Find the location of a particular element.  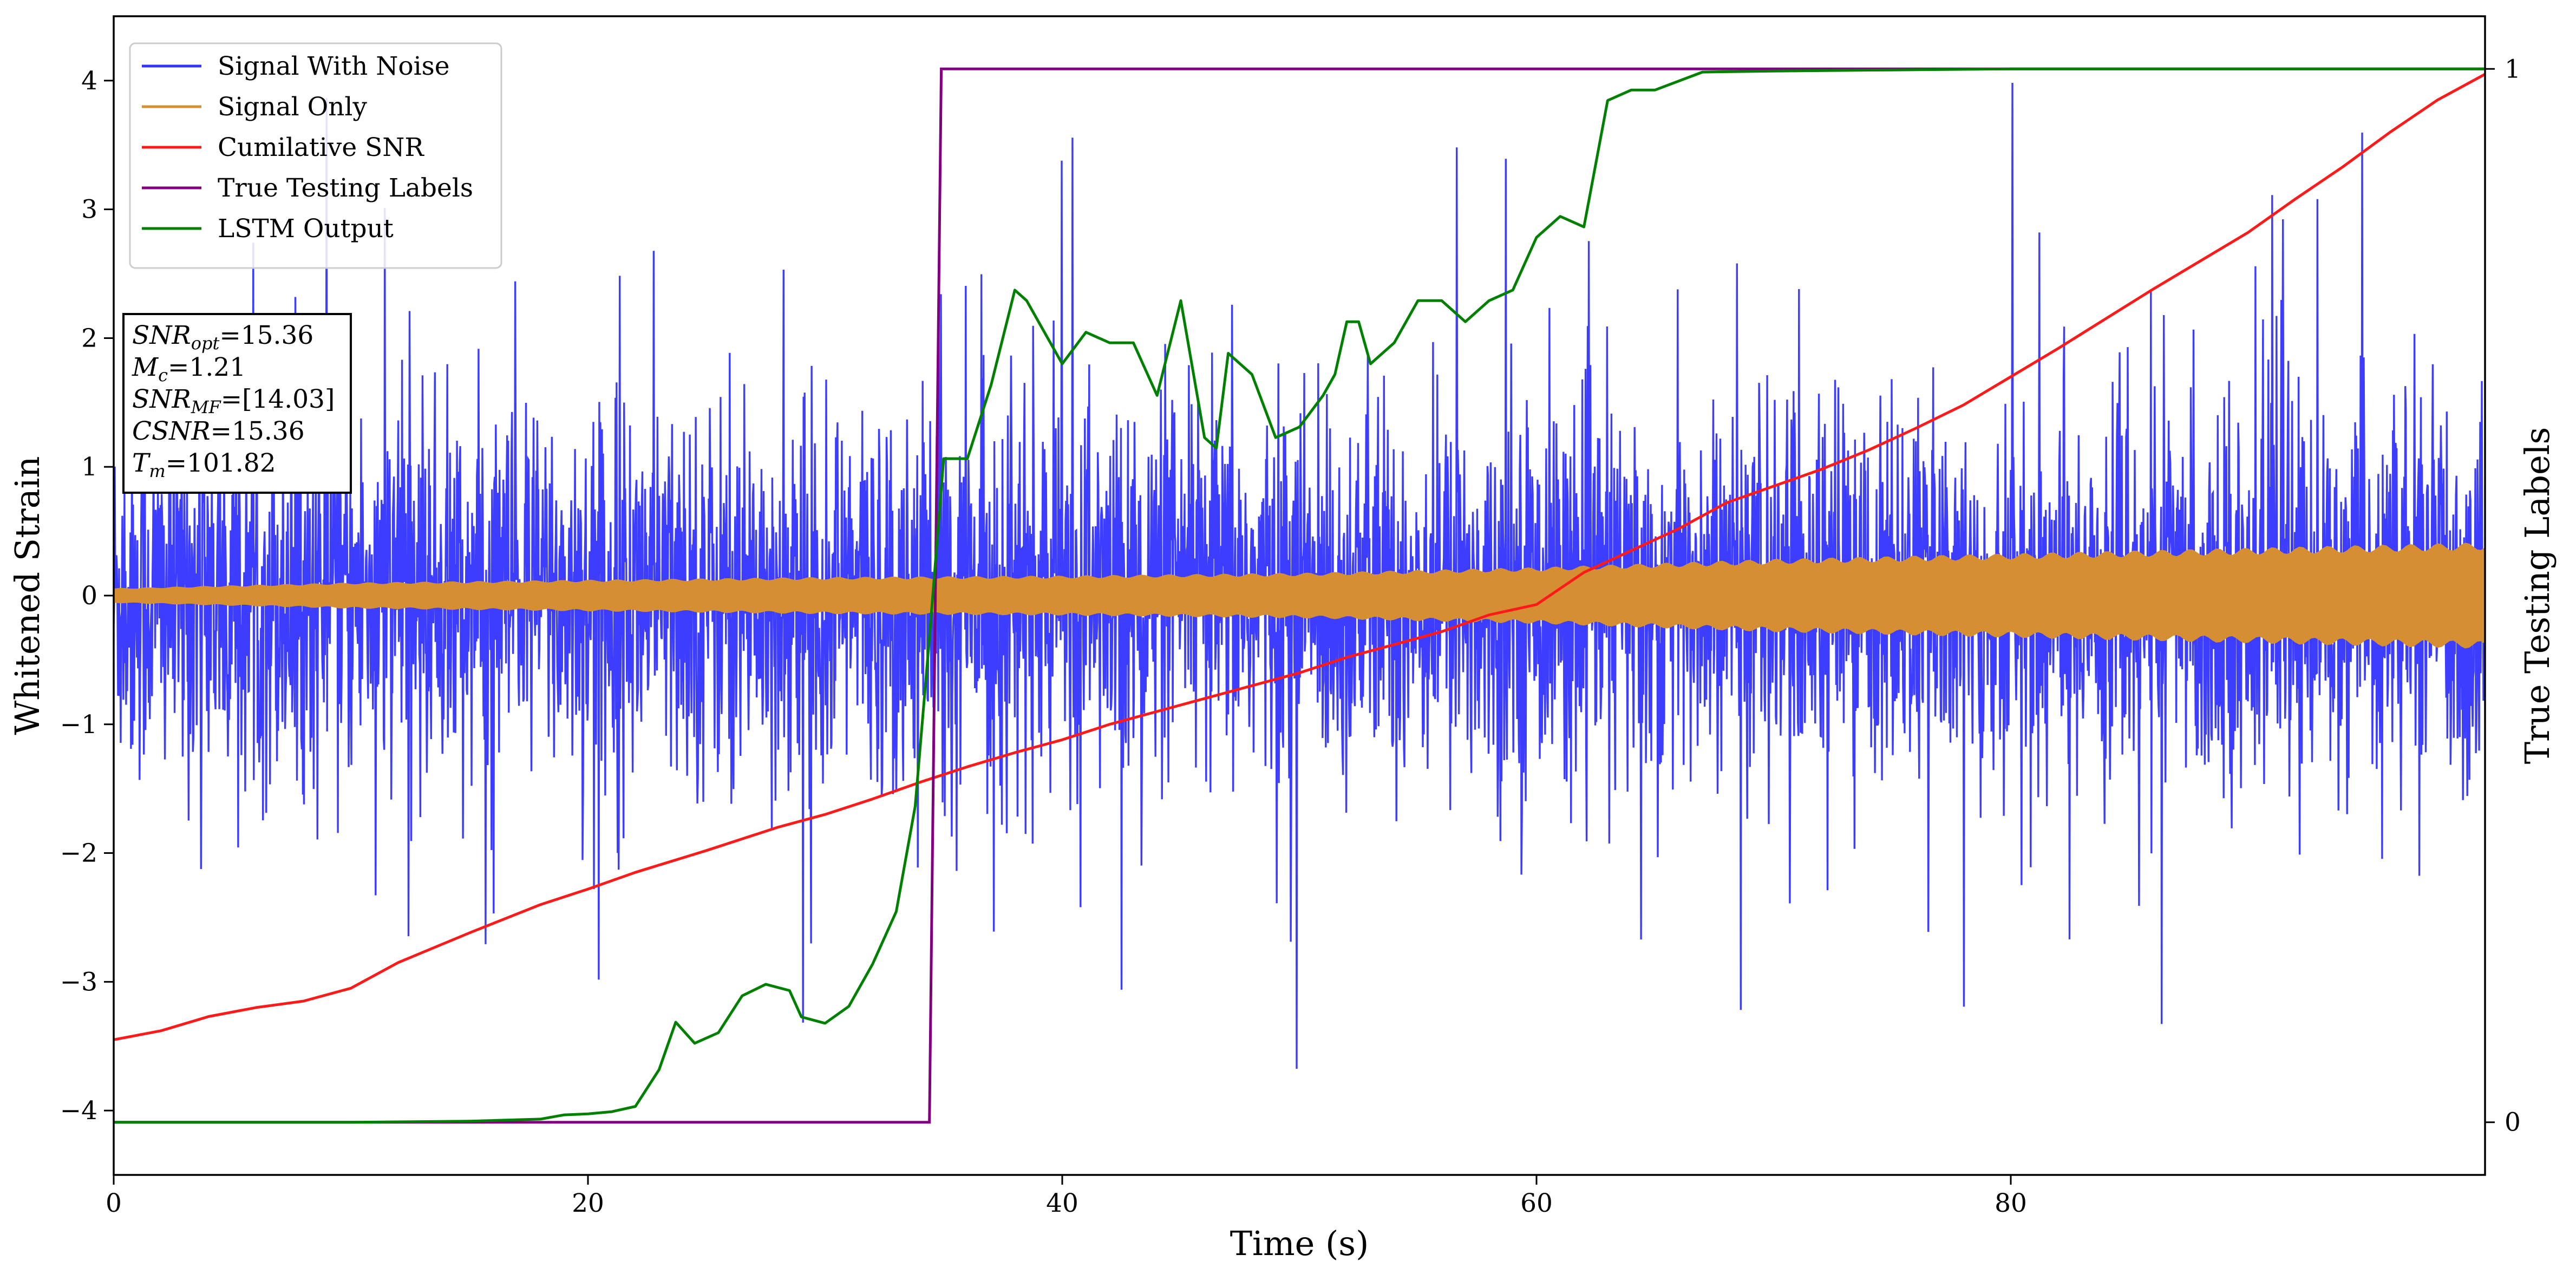

y-tick-label: −3 is located at coordinates (78, 982).